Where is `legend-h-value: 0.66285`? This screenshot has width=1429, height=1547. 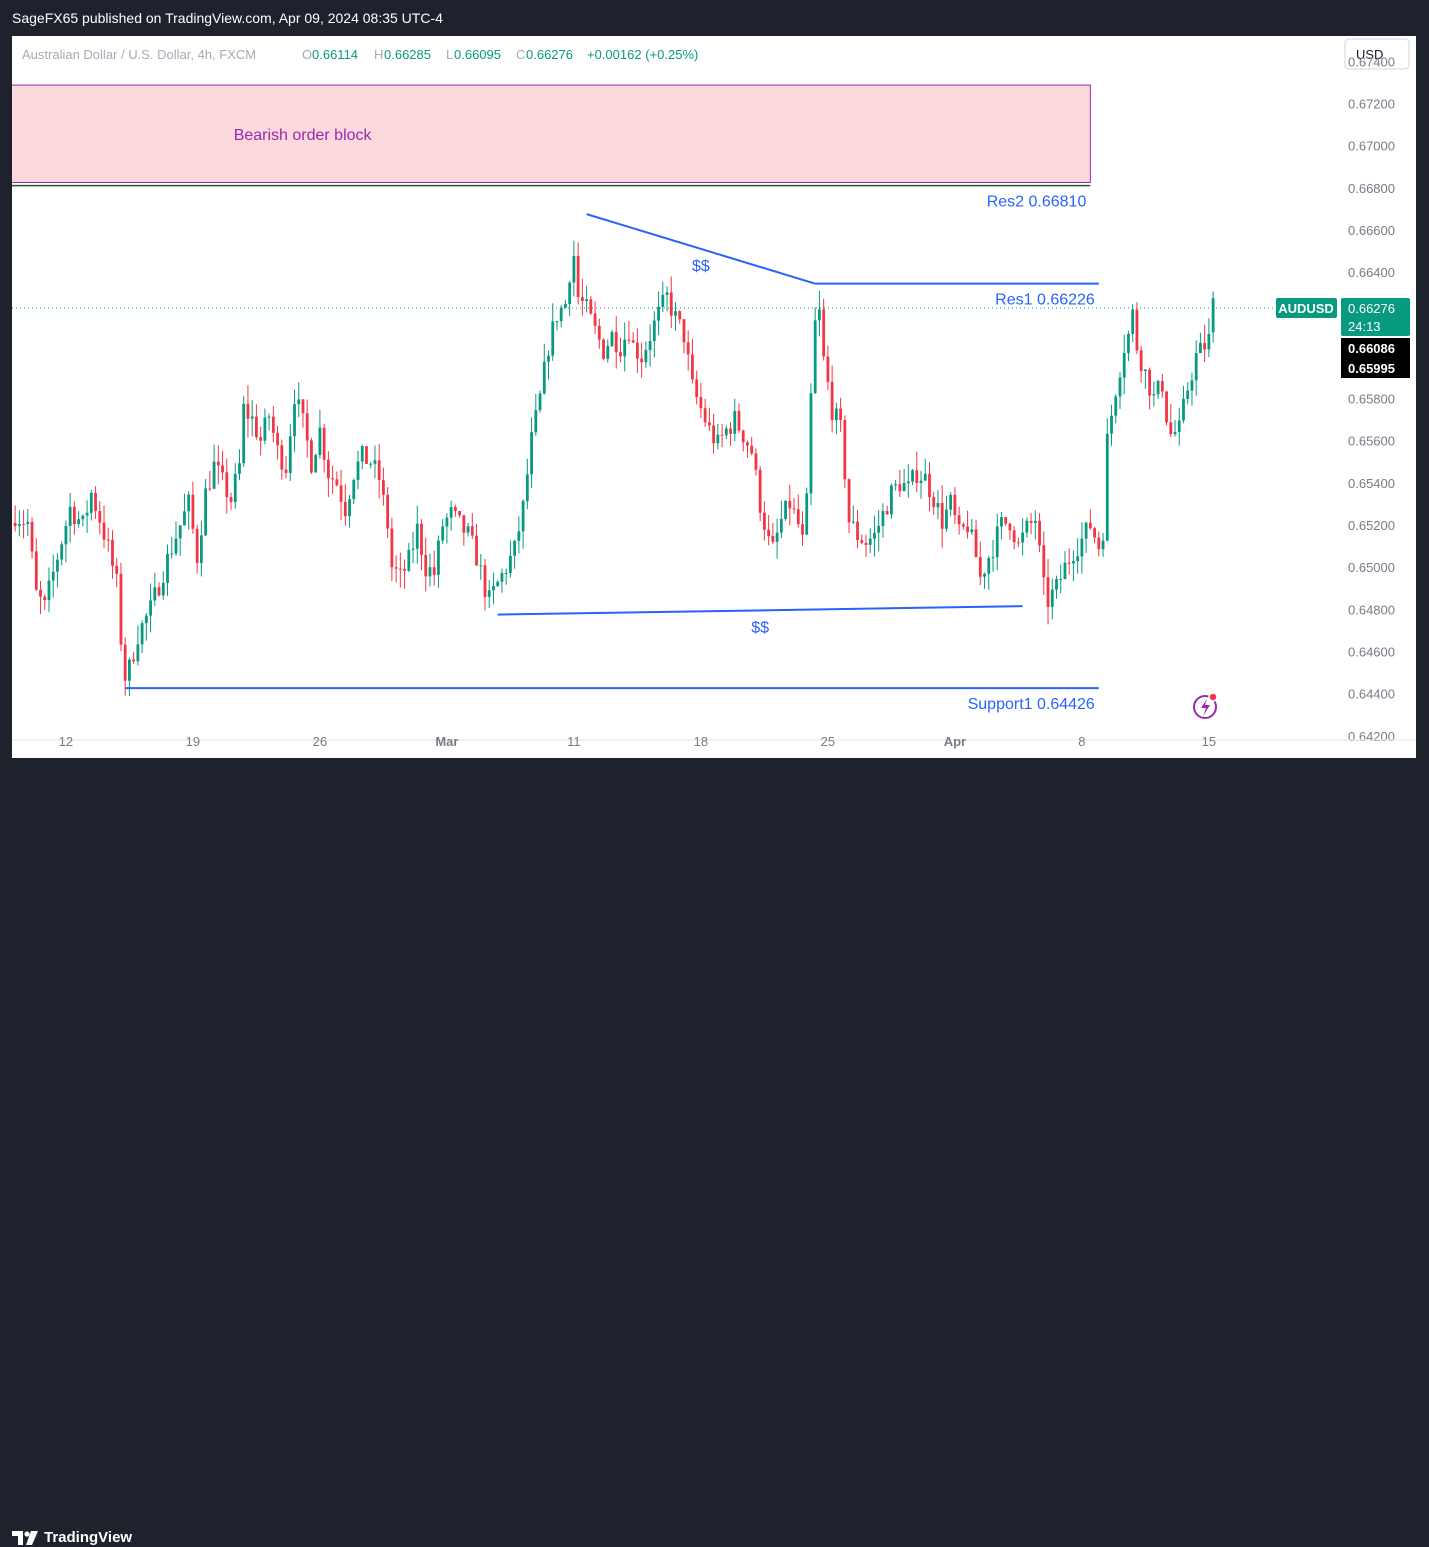 legend-h-value: 0.66285 is located at coordinates (407, 54).